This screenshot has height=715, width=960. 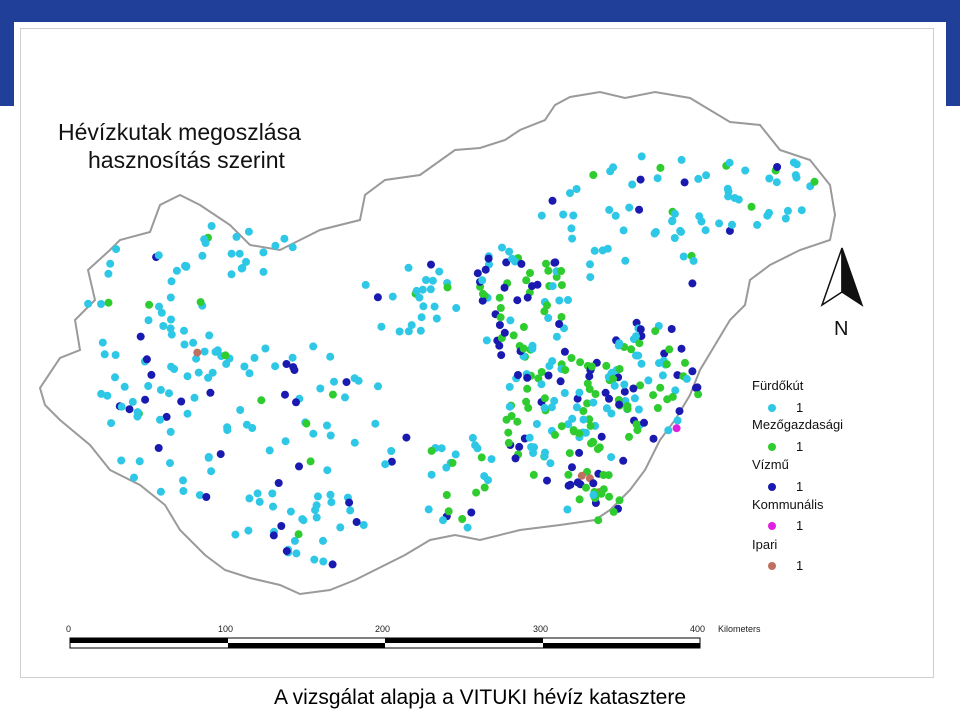 What do you see at coordinates (770, 464) in the screenshot?
I see `legend-label-vizmu: Vízmű` at bounding box center [770, 464].